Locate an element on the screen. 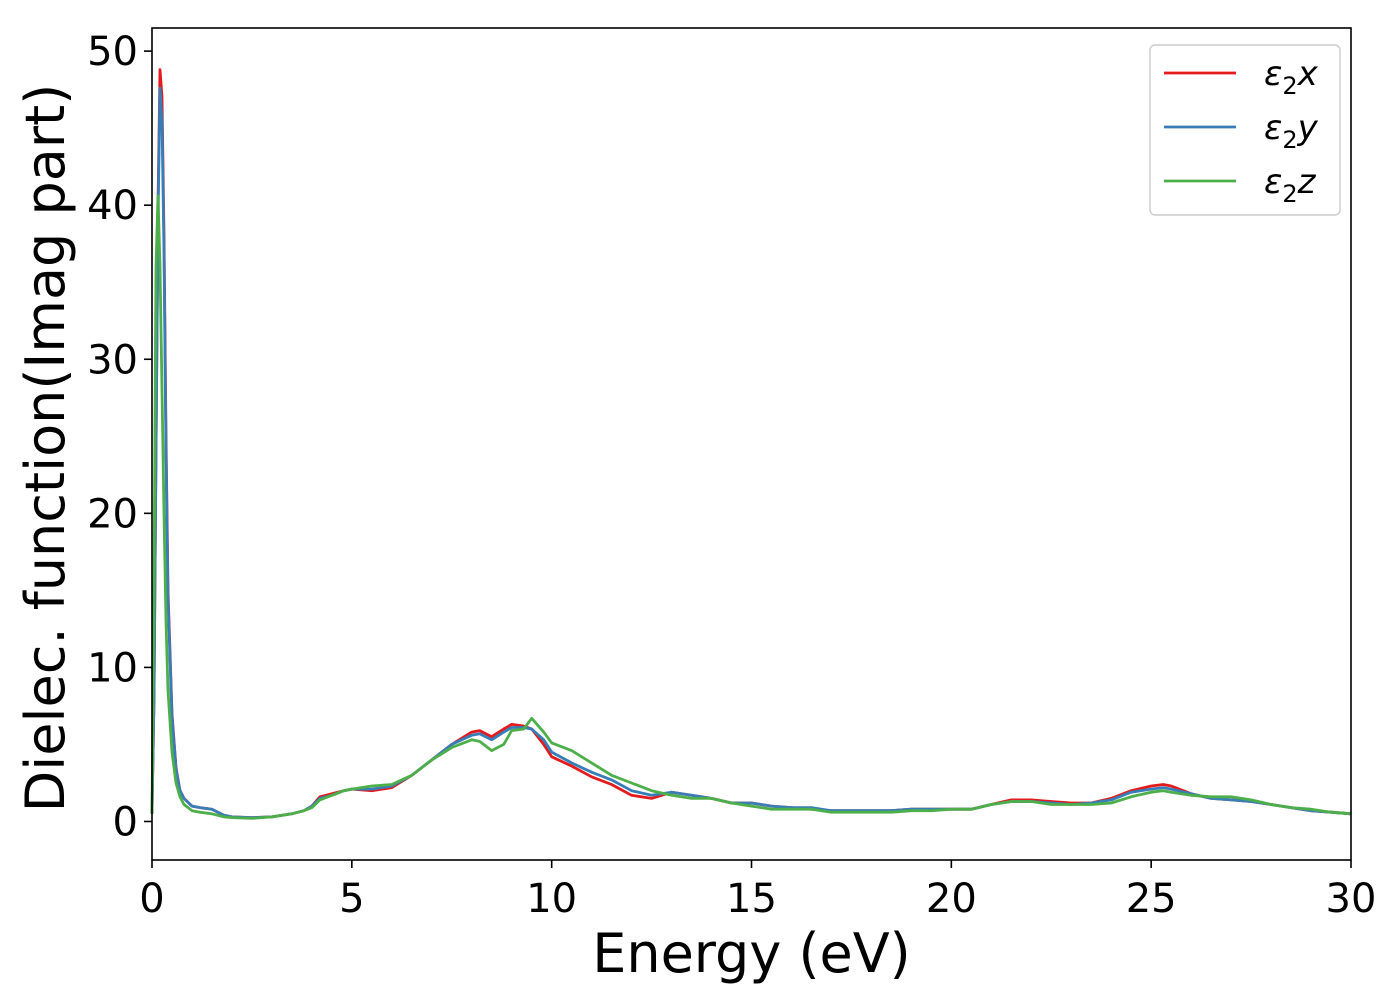 This screenshot has width=1400, height=1000. y-axis-label: Dielec. function(Imag part) is located at coordinates (45, 448).